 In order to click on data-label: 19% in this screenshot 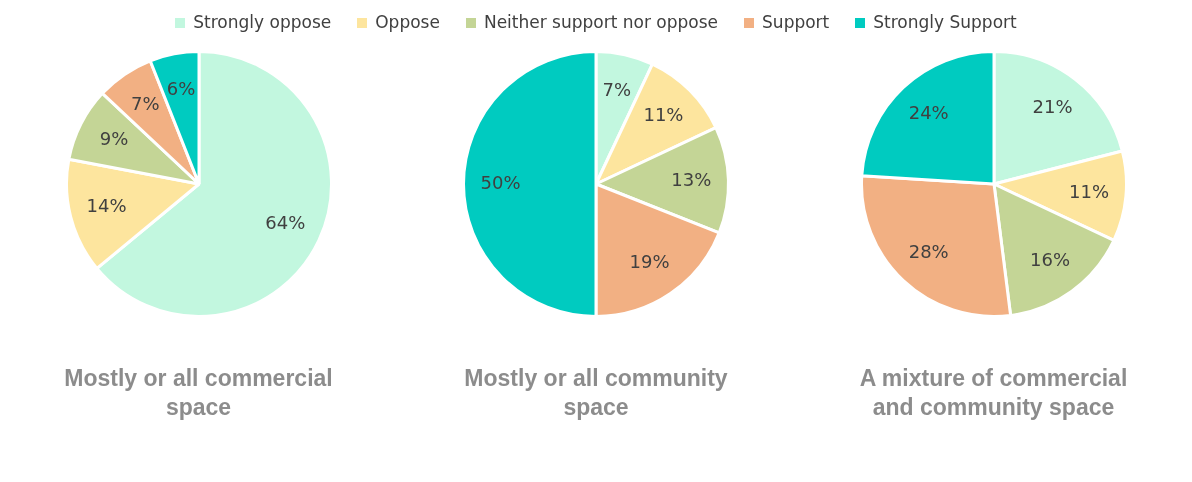, I will do `click(649, 261)`.